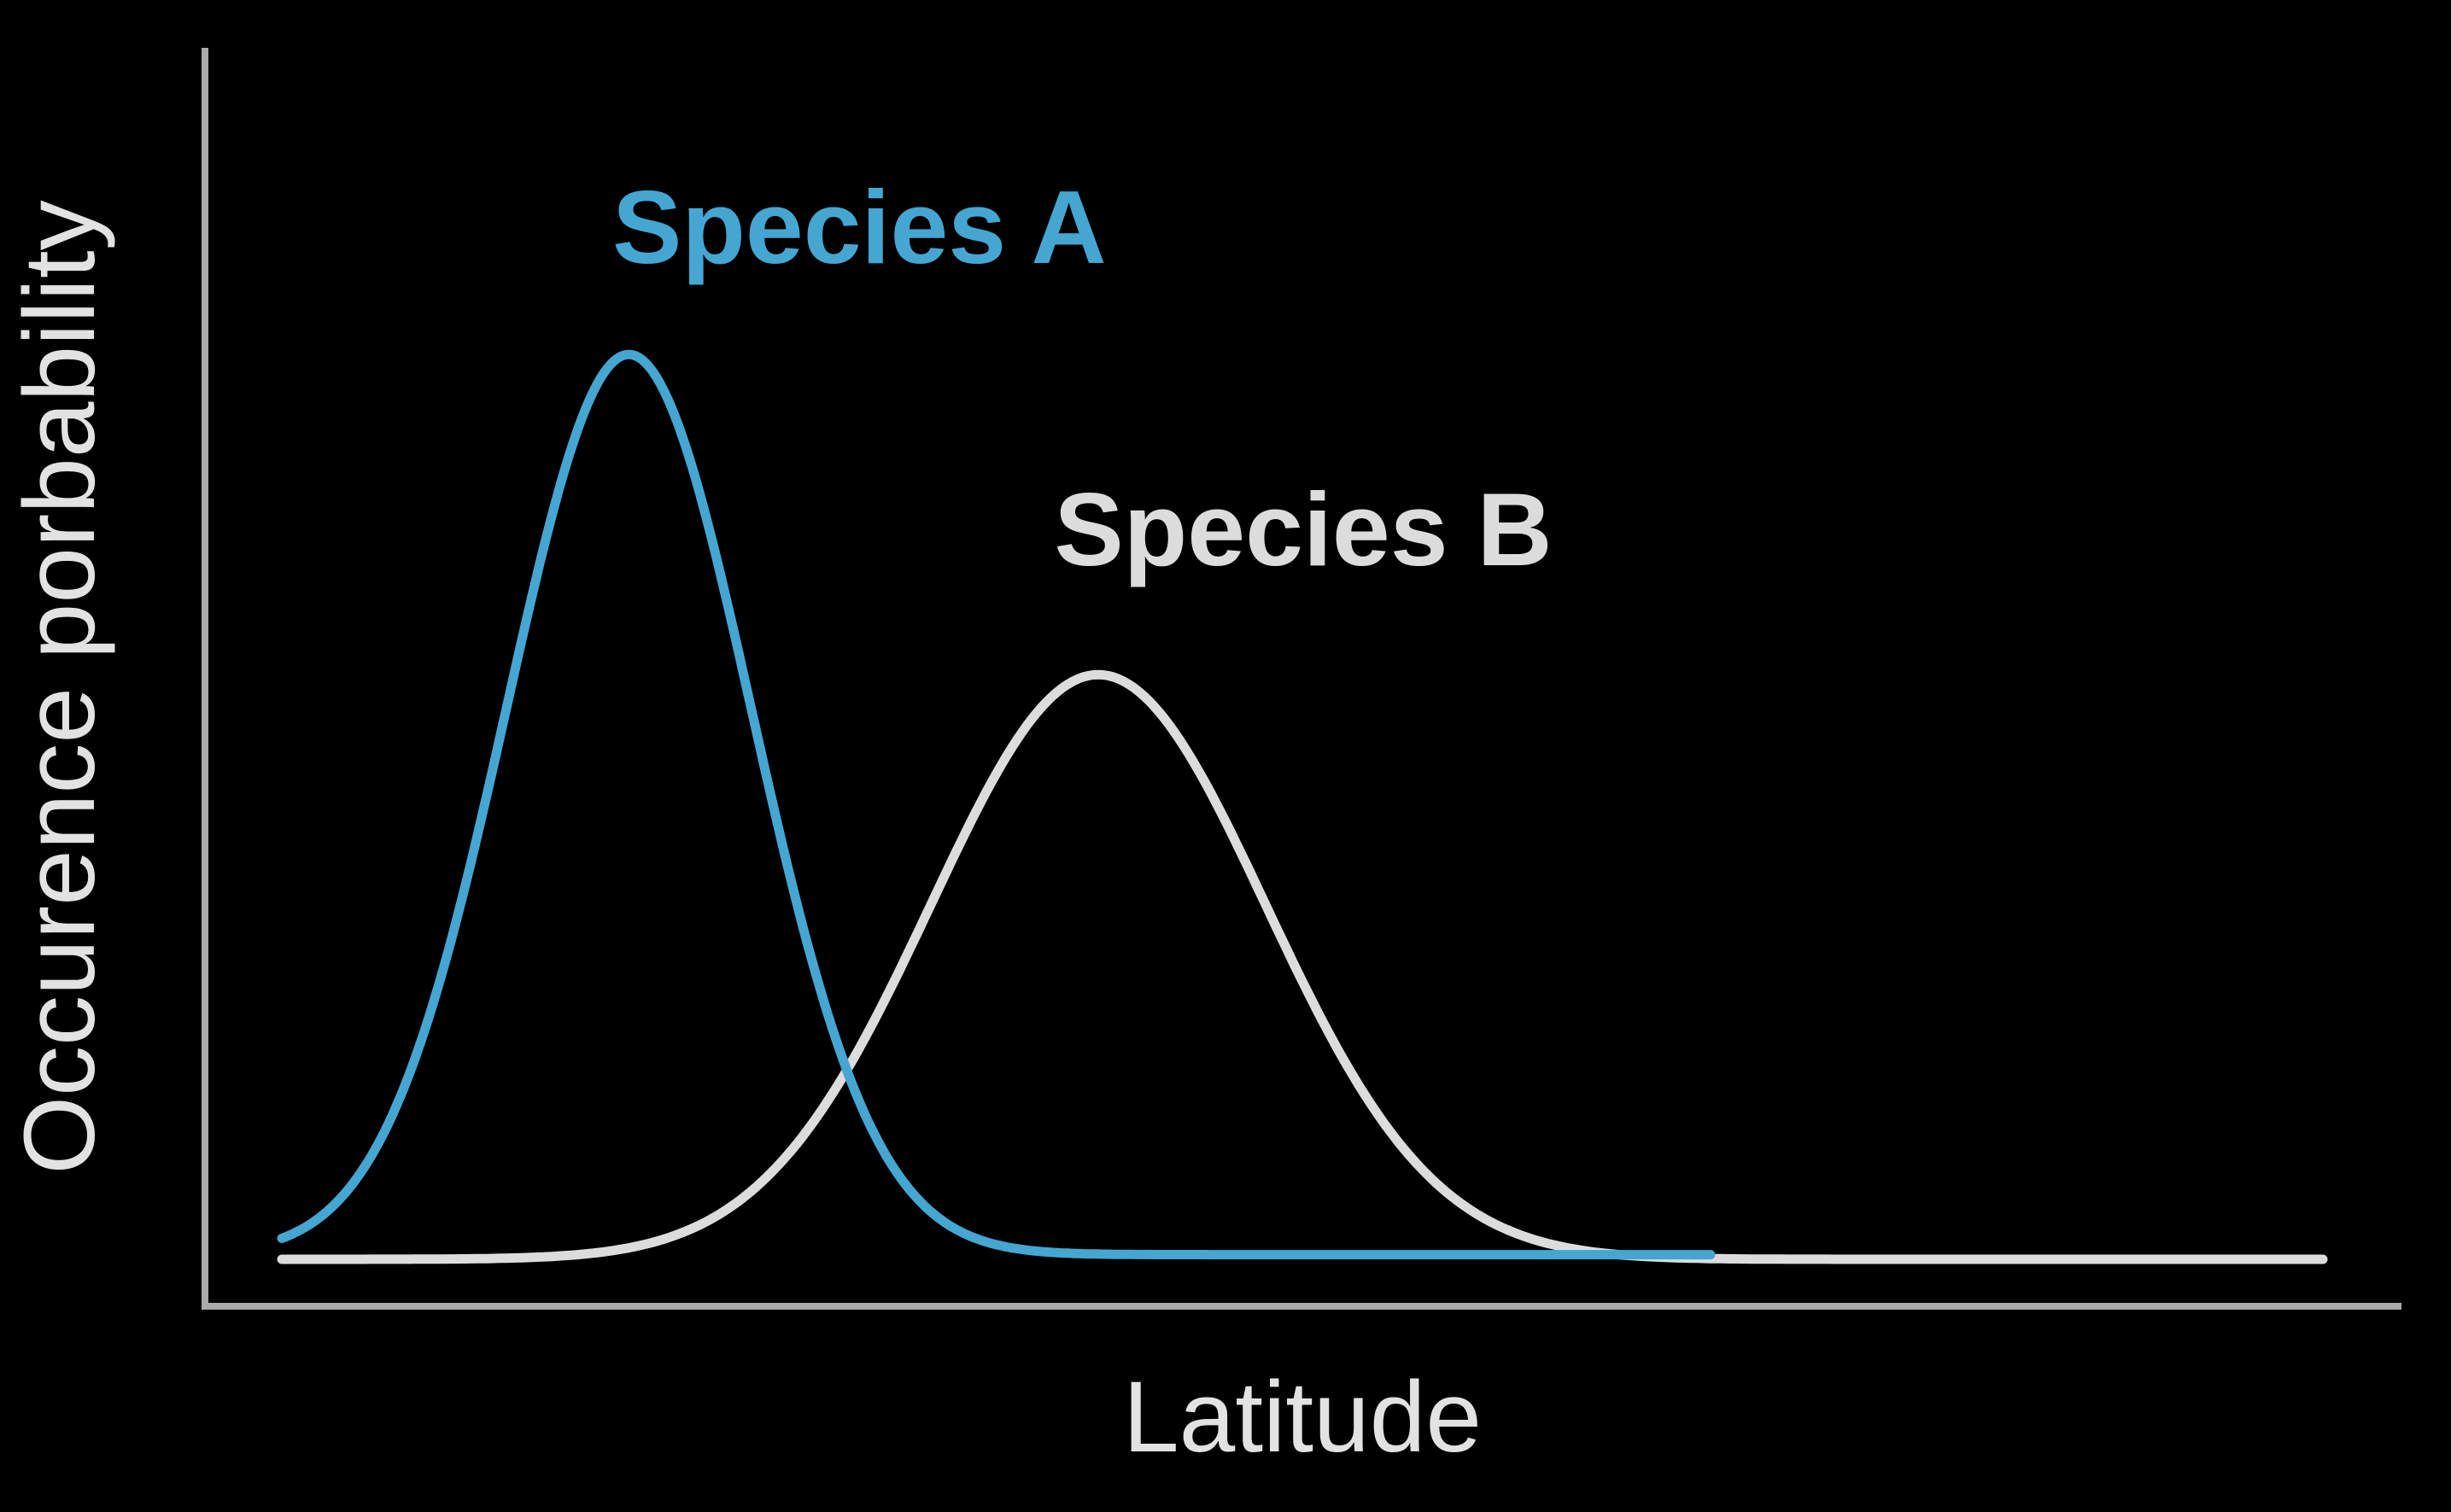 Image resolution: width=2451 pixels, height=1512 pixels. I want to click on series-label-species-a: Species A, so click(859, 227).